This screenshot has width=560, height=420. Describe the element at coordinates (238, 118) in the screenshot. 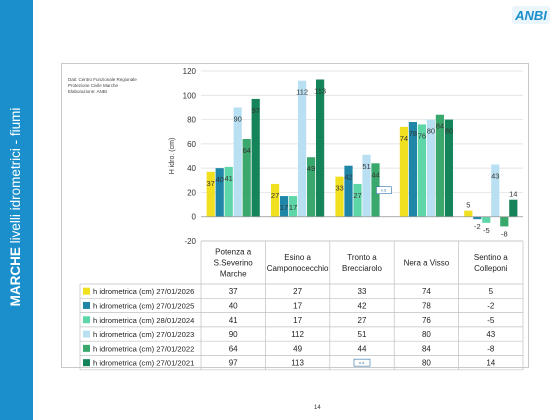

I see `data-label: 90` at that location.